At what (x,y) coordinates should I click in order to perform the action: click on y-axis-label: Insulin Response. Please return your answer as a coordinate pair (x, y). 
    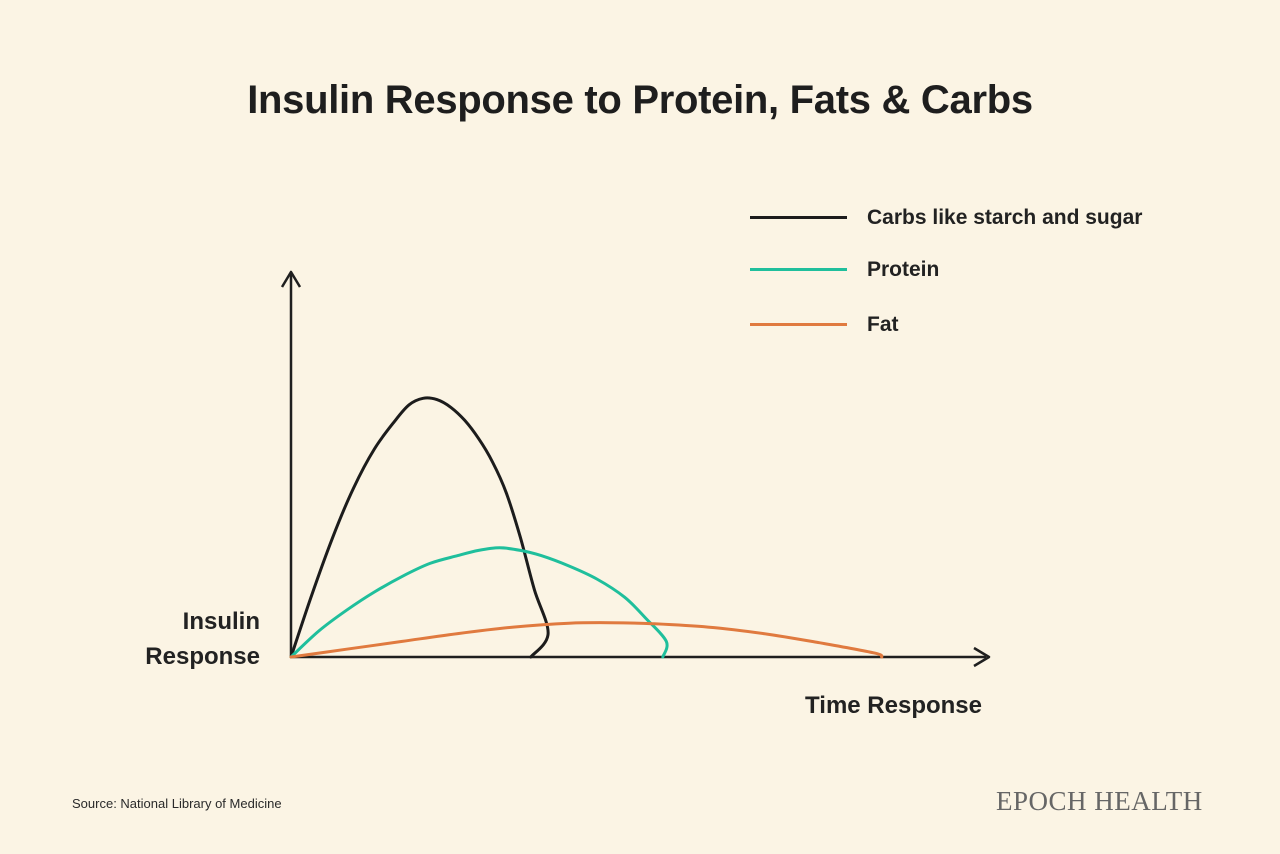
    Looking at the image, I should click on (202, 639).